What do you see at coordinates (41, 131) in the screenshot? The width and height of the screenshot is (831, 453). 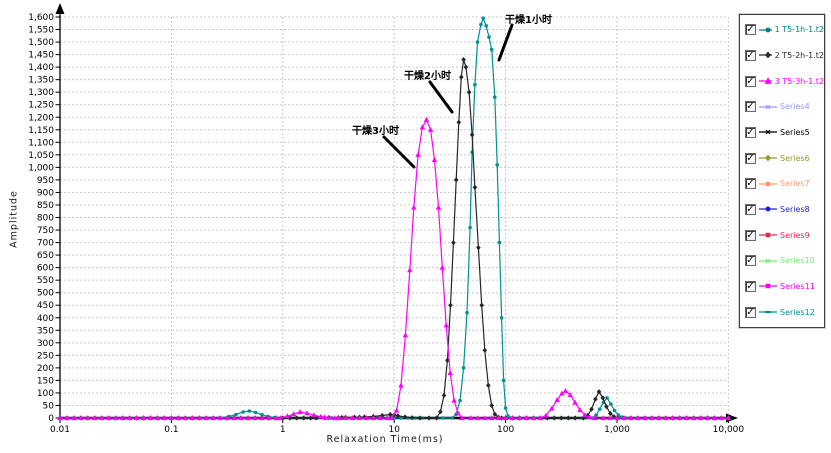 I see `y-tick-label: 1,150` at bounding box center [41, 131].